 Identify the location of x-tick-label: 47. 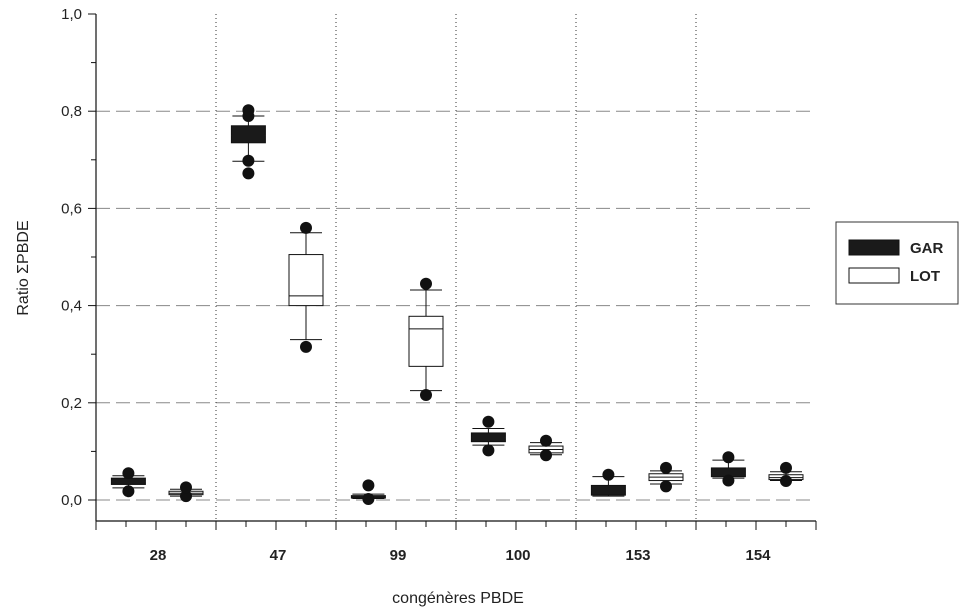
(278, 555).